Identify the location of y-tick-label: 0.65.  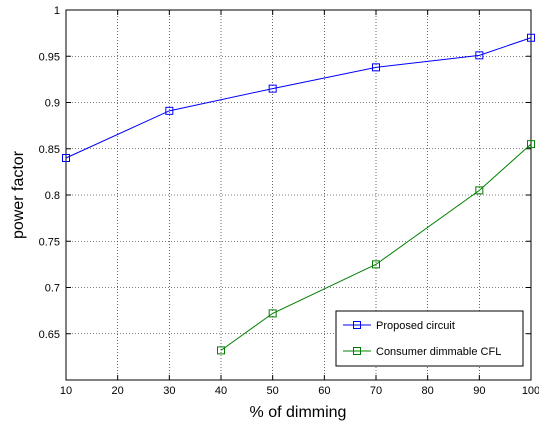
(49, 335).